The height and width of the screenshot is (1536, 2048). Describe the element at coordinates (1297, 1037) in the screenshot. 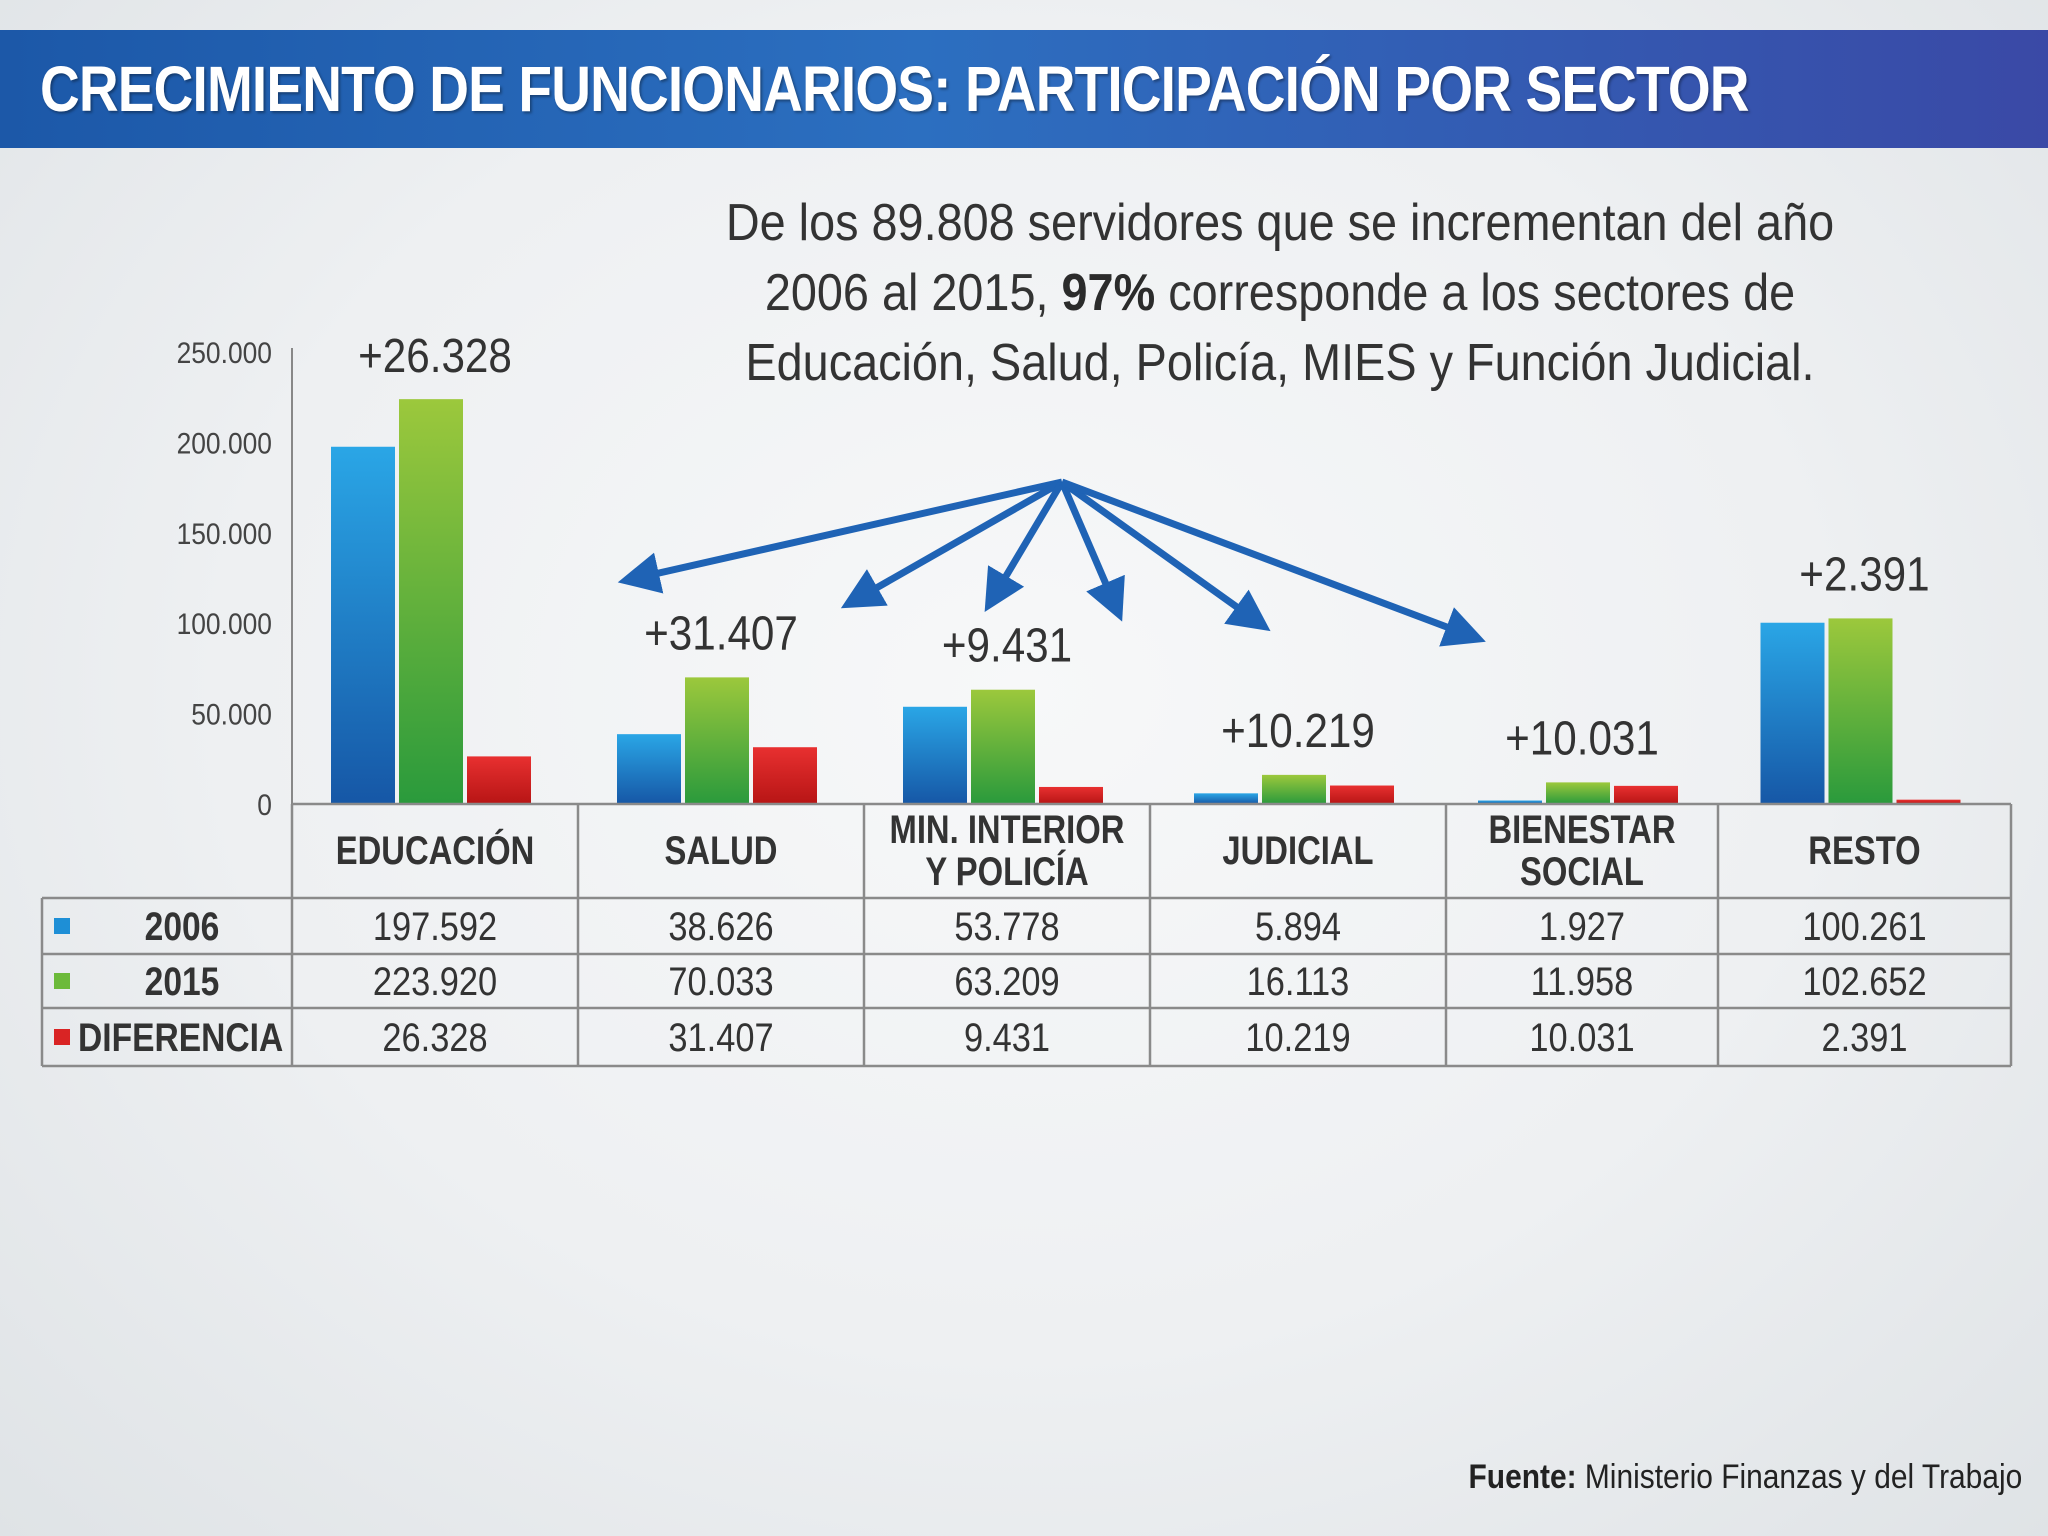

I see `table-cell: 10.219` at that location.